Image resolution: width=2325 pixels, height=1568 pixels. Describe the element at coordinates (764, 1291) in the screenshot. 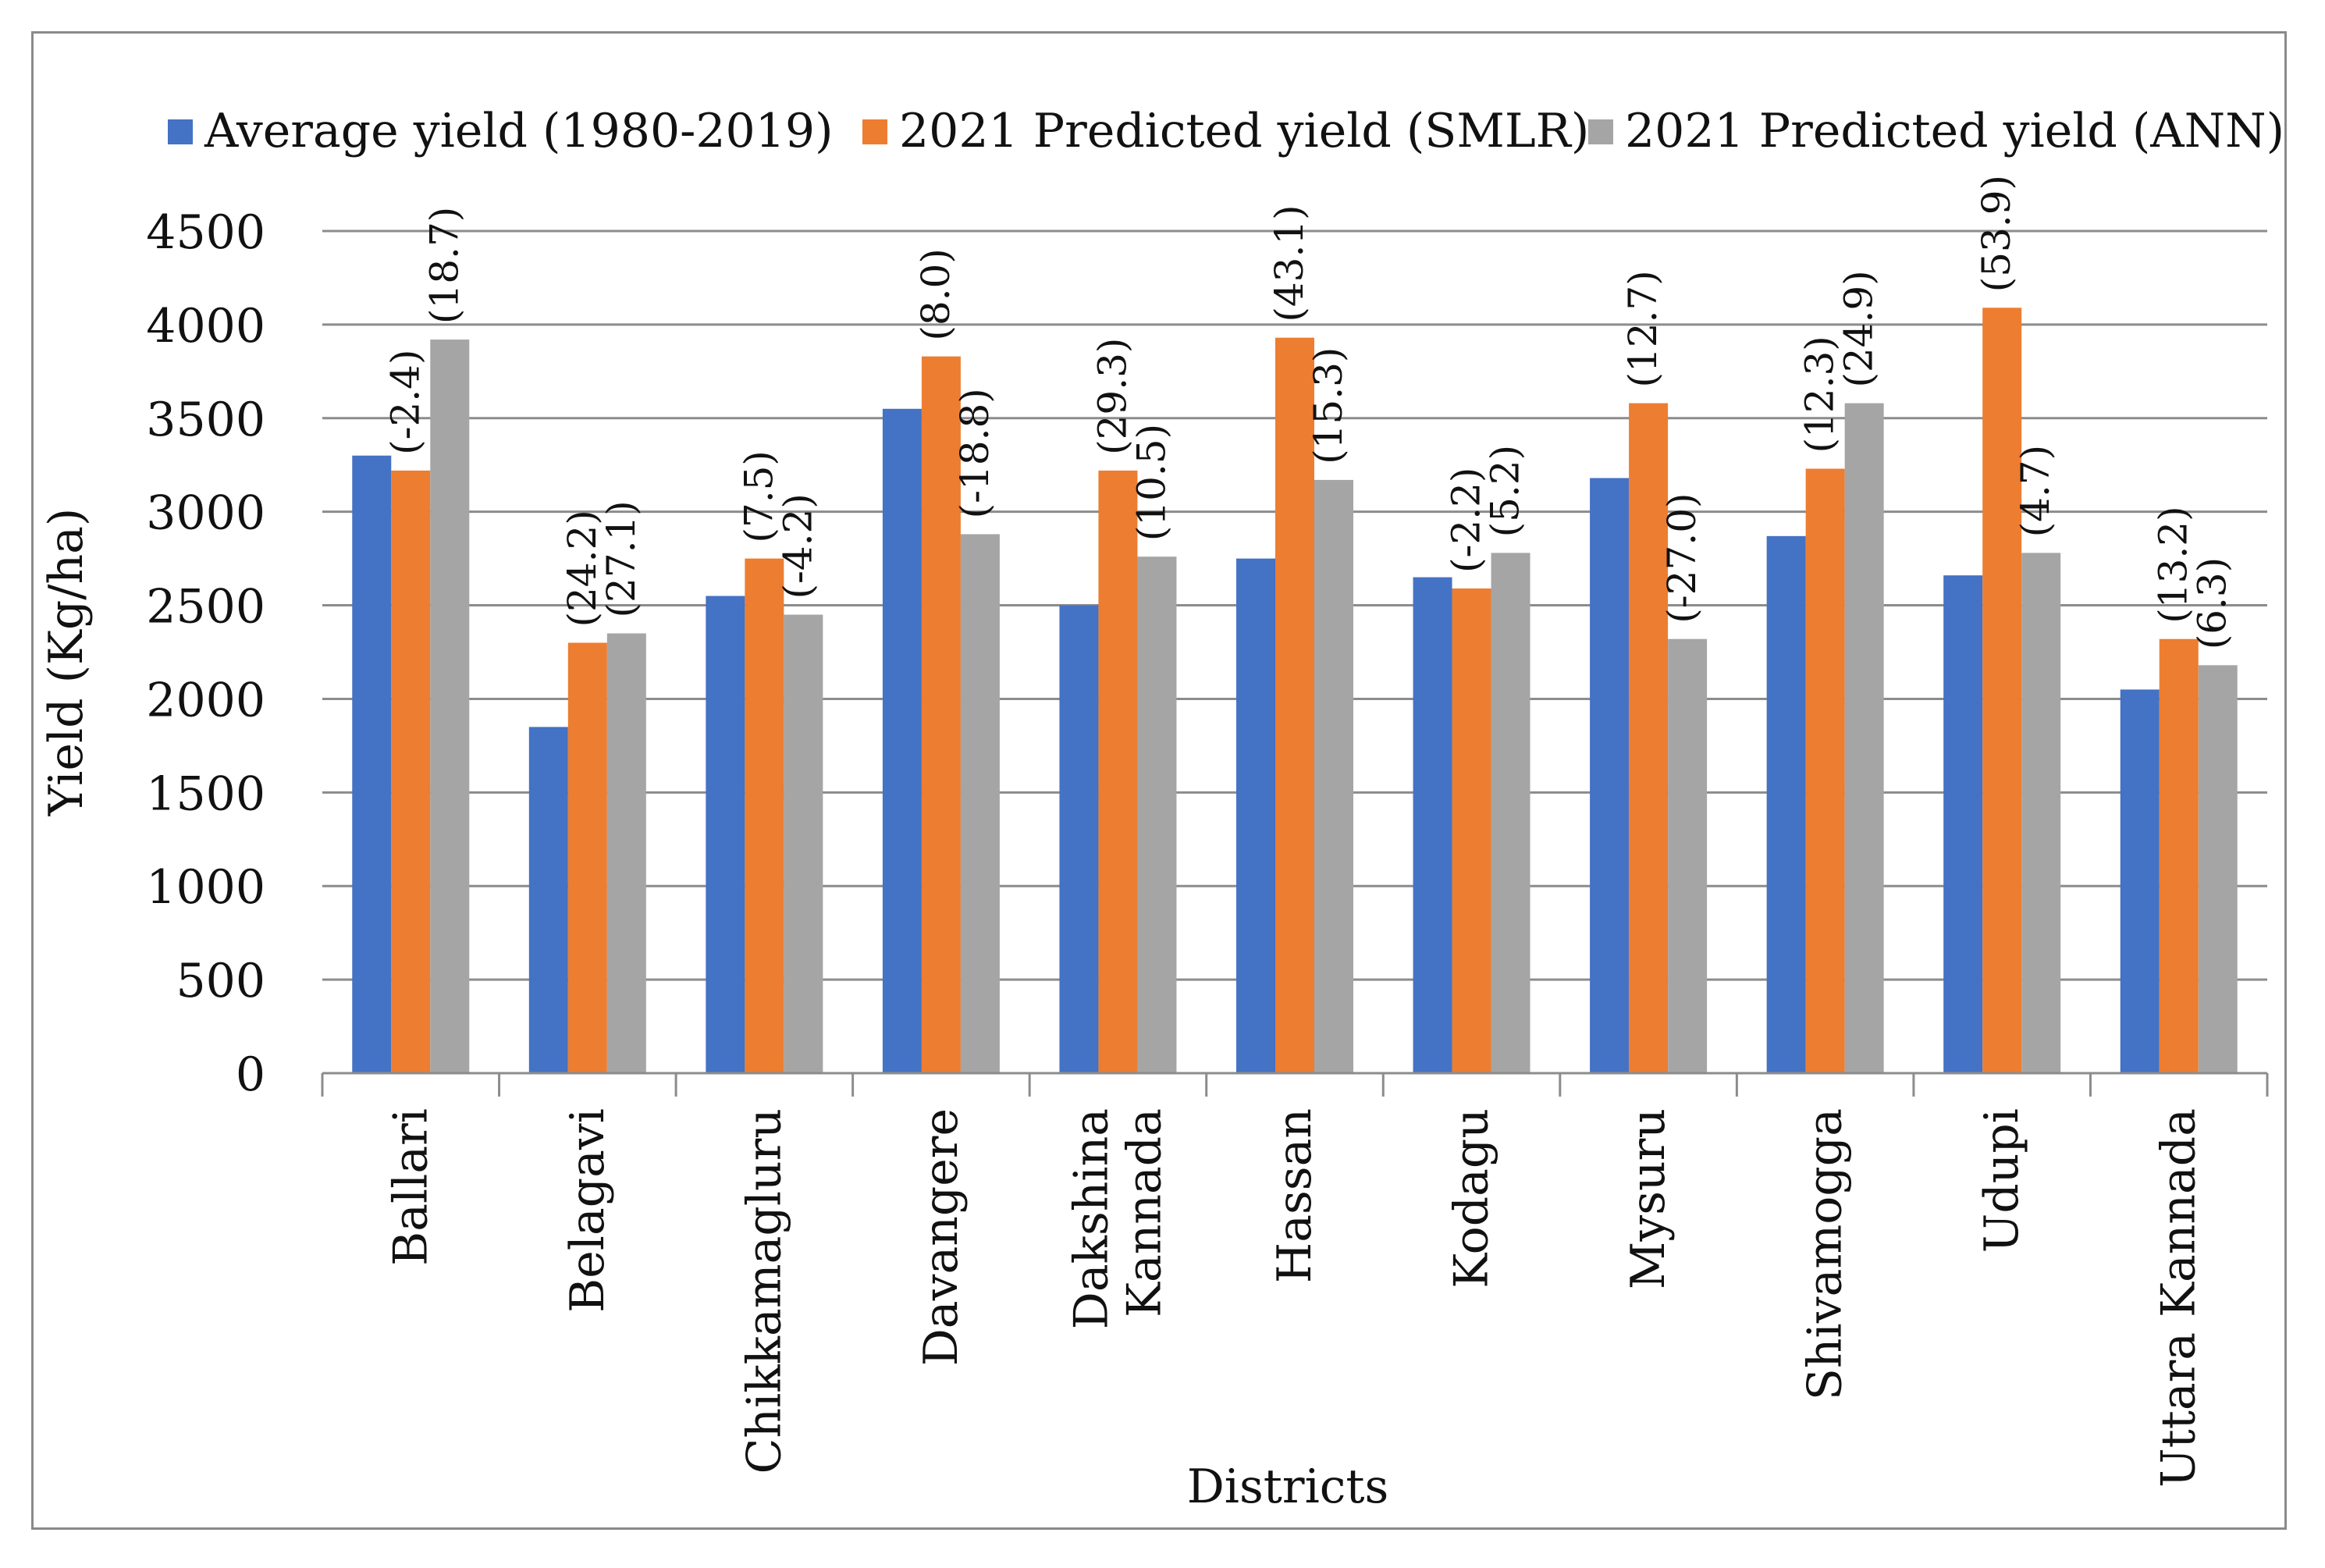

I see `category-label: Chikkamagluru` at that location.